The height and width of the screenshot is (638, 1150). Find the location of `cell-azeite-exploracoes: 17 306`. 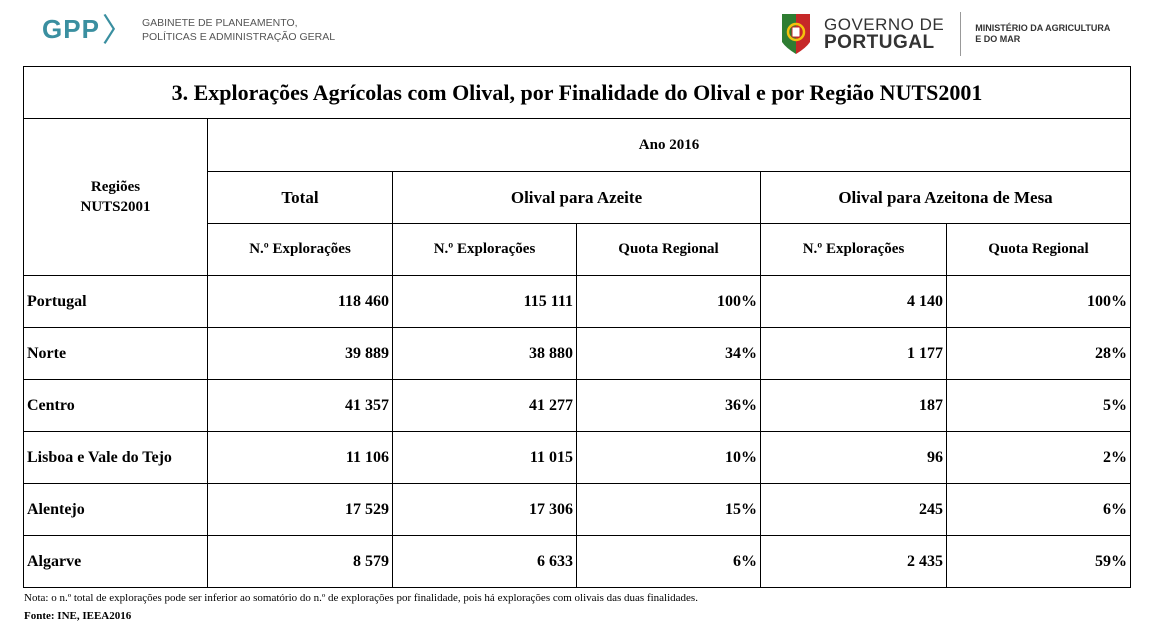

cell-azeite-exploracoes: 17 306 is located at coordinates (484, 509).